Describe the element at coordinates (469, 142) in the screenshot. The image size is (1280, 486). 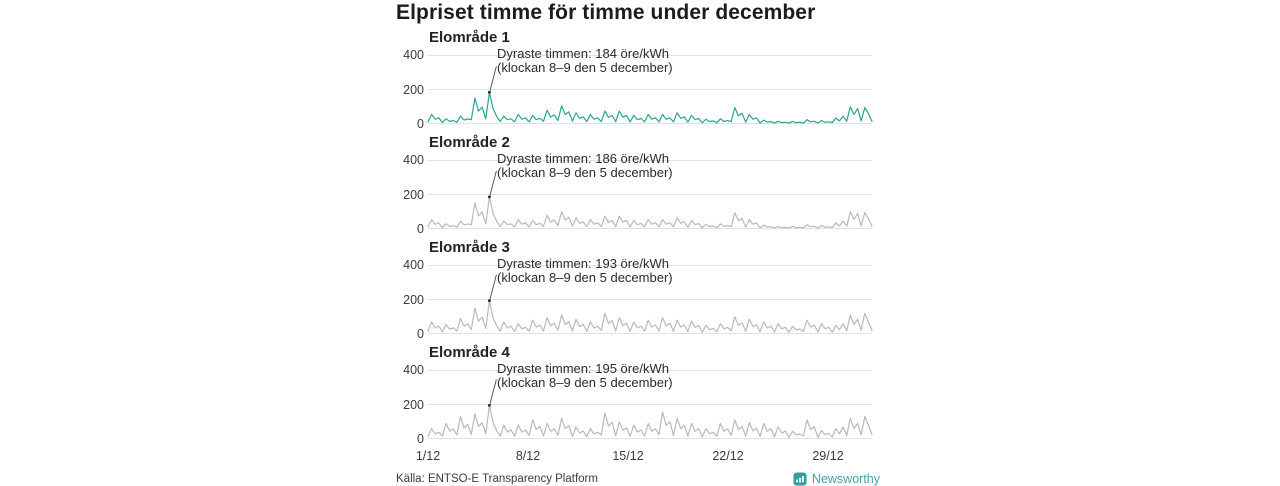
I see `panel-title: Elområde 2` at that location.